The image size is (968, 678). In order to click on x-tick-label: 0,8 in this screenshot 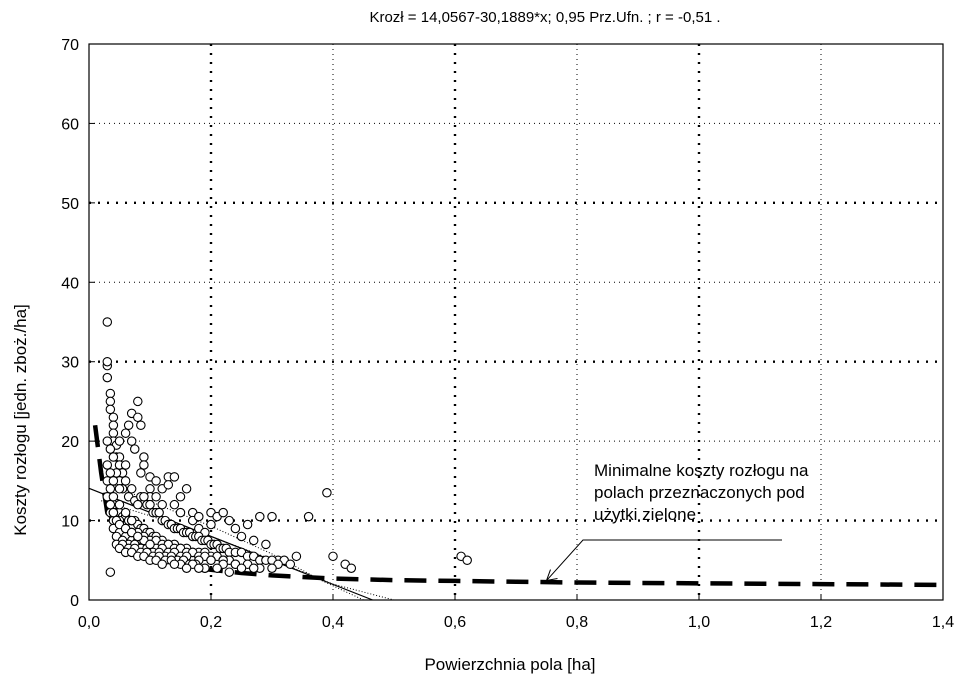, I will do `click(577, 622)`.